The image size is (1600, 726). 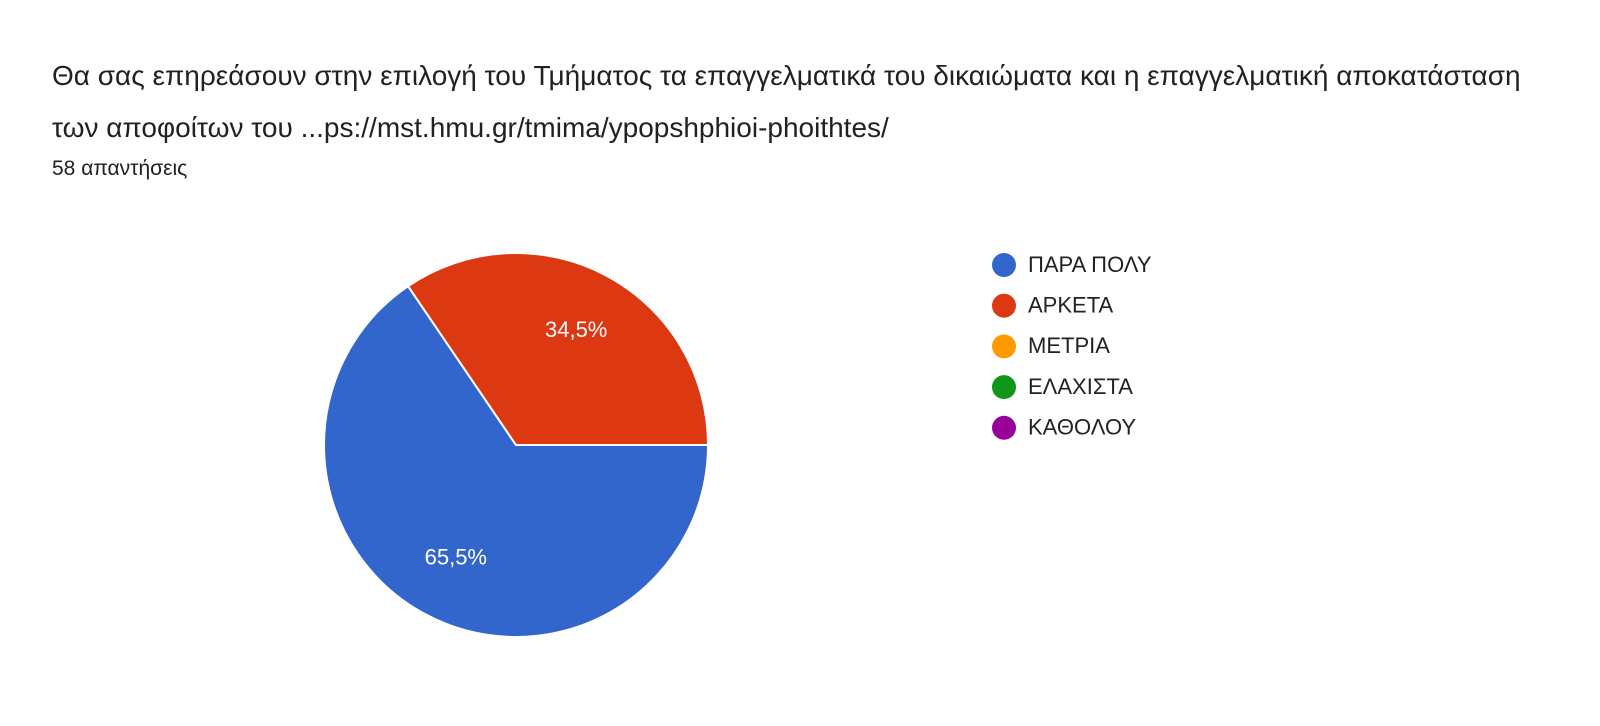 What do you see at coordinates (576, 329) in the screenshot?
I see `slice-label: 34,5%` at bounding box center [576, 329].